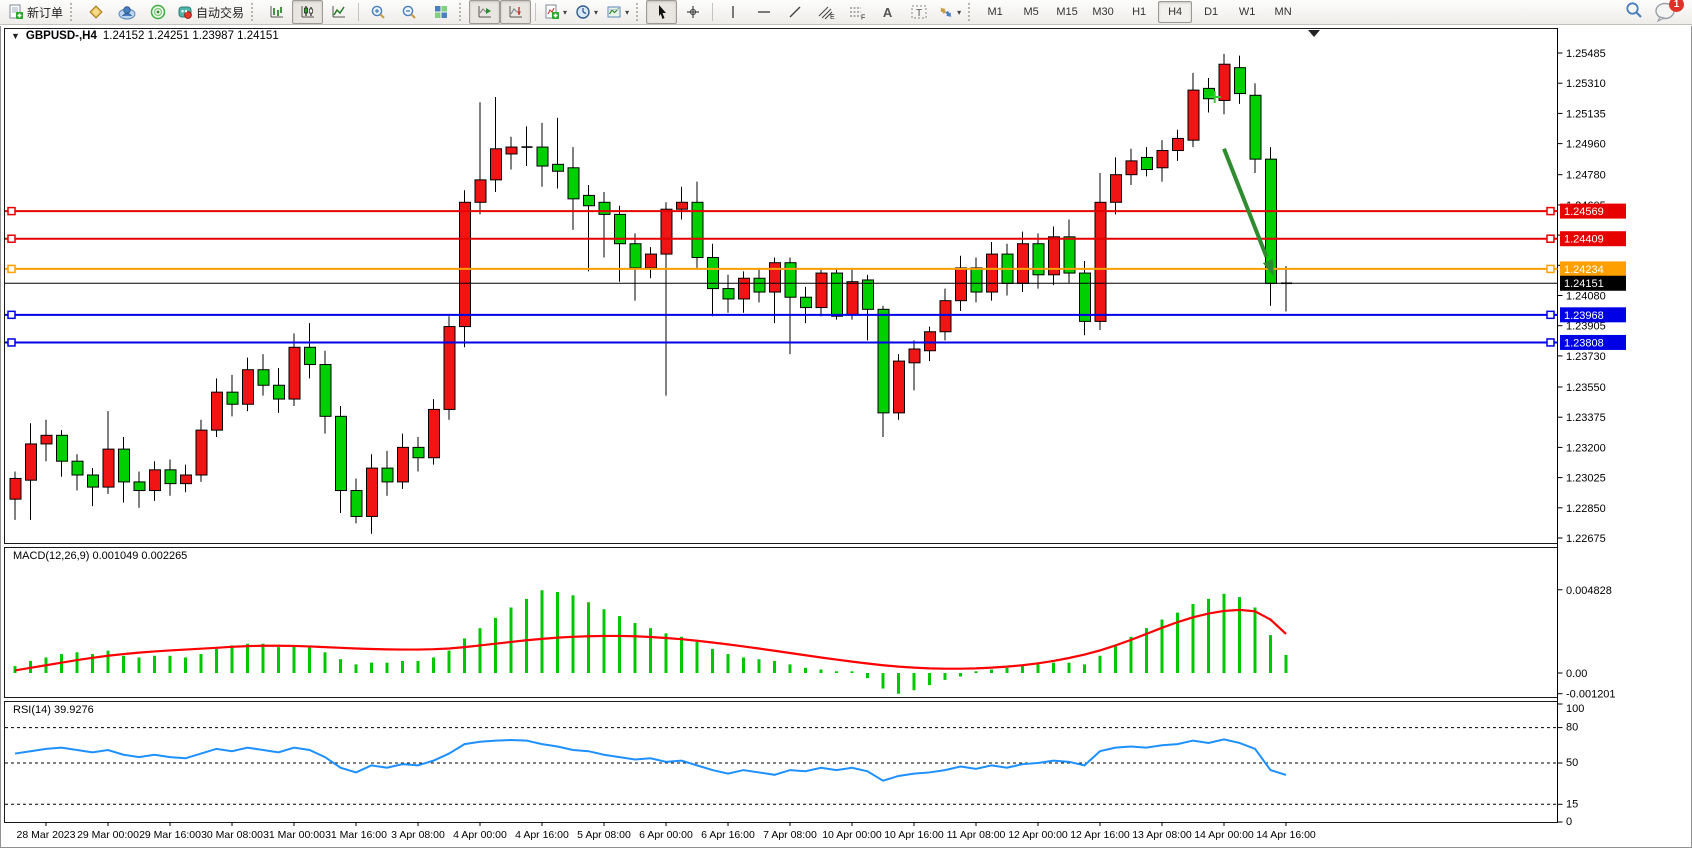 Image resolution: width=1692 pixels, height=848 pixels. I want to click on timeframe-button-M15: M15, so click(1067, 12).